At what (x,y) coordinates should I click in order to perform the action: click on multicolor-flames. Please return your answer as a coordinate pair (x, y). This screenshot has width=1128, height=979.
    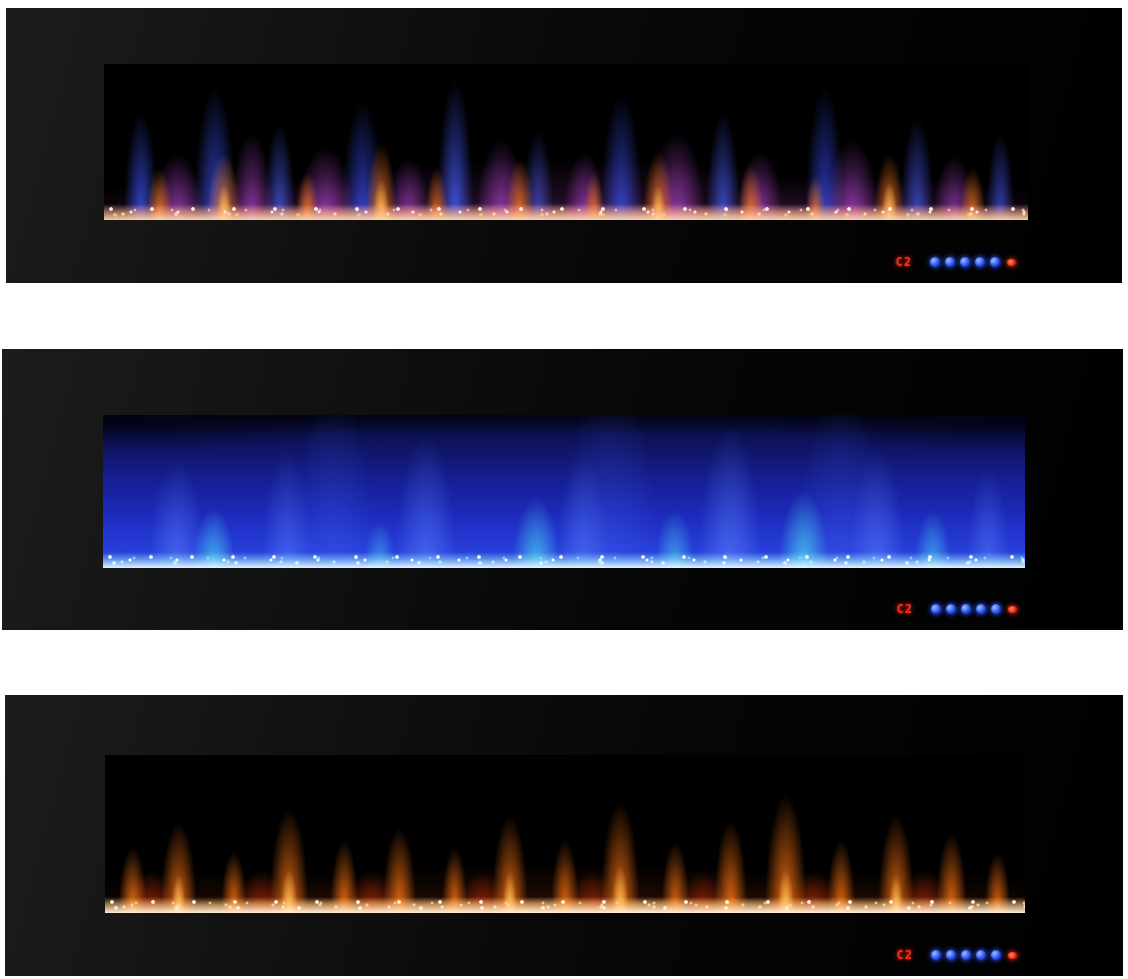
    Looking at the image, I should click on (566, 142).